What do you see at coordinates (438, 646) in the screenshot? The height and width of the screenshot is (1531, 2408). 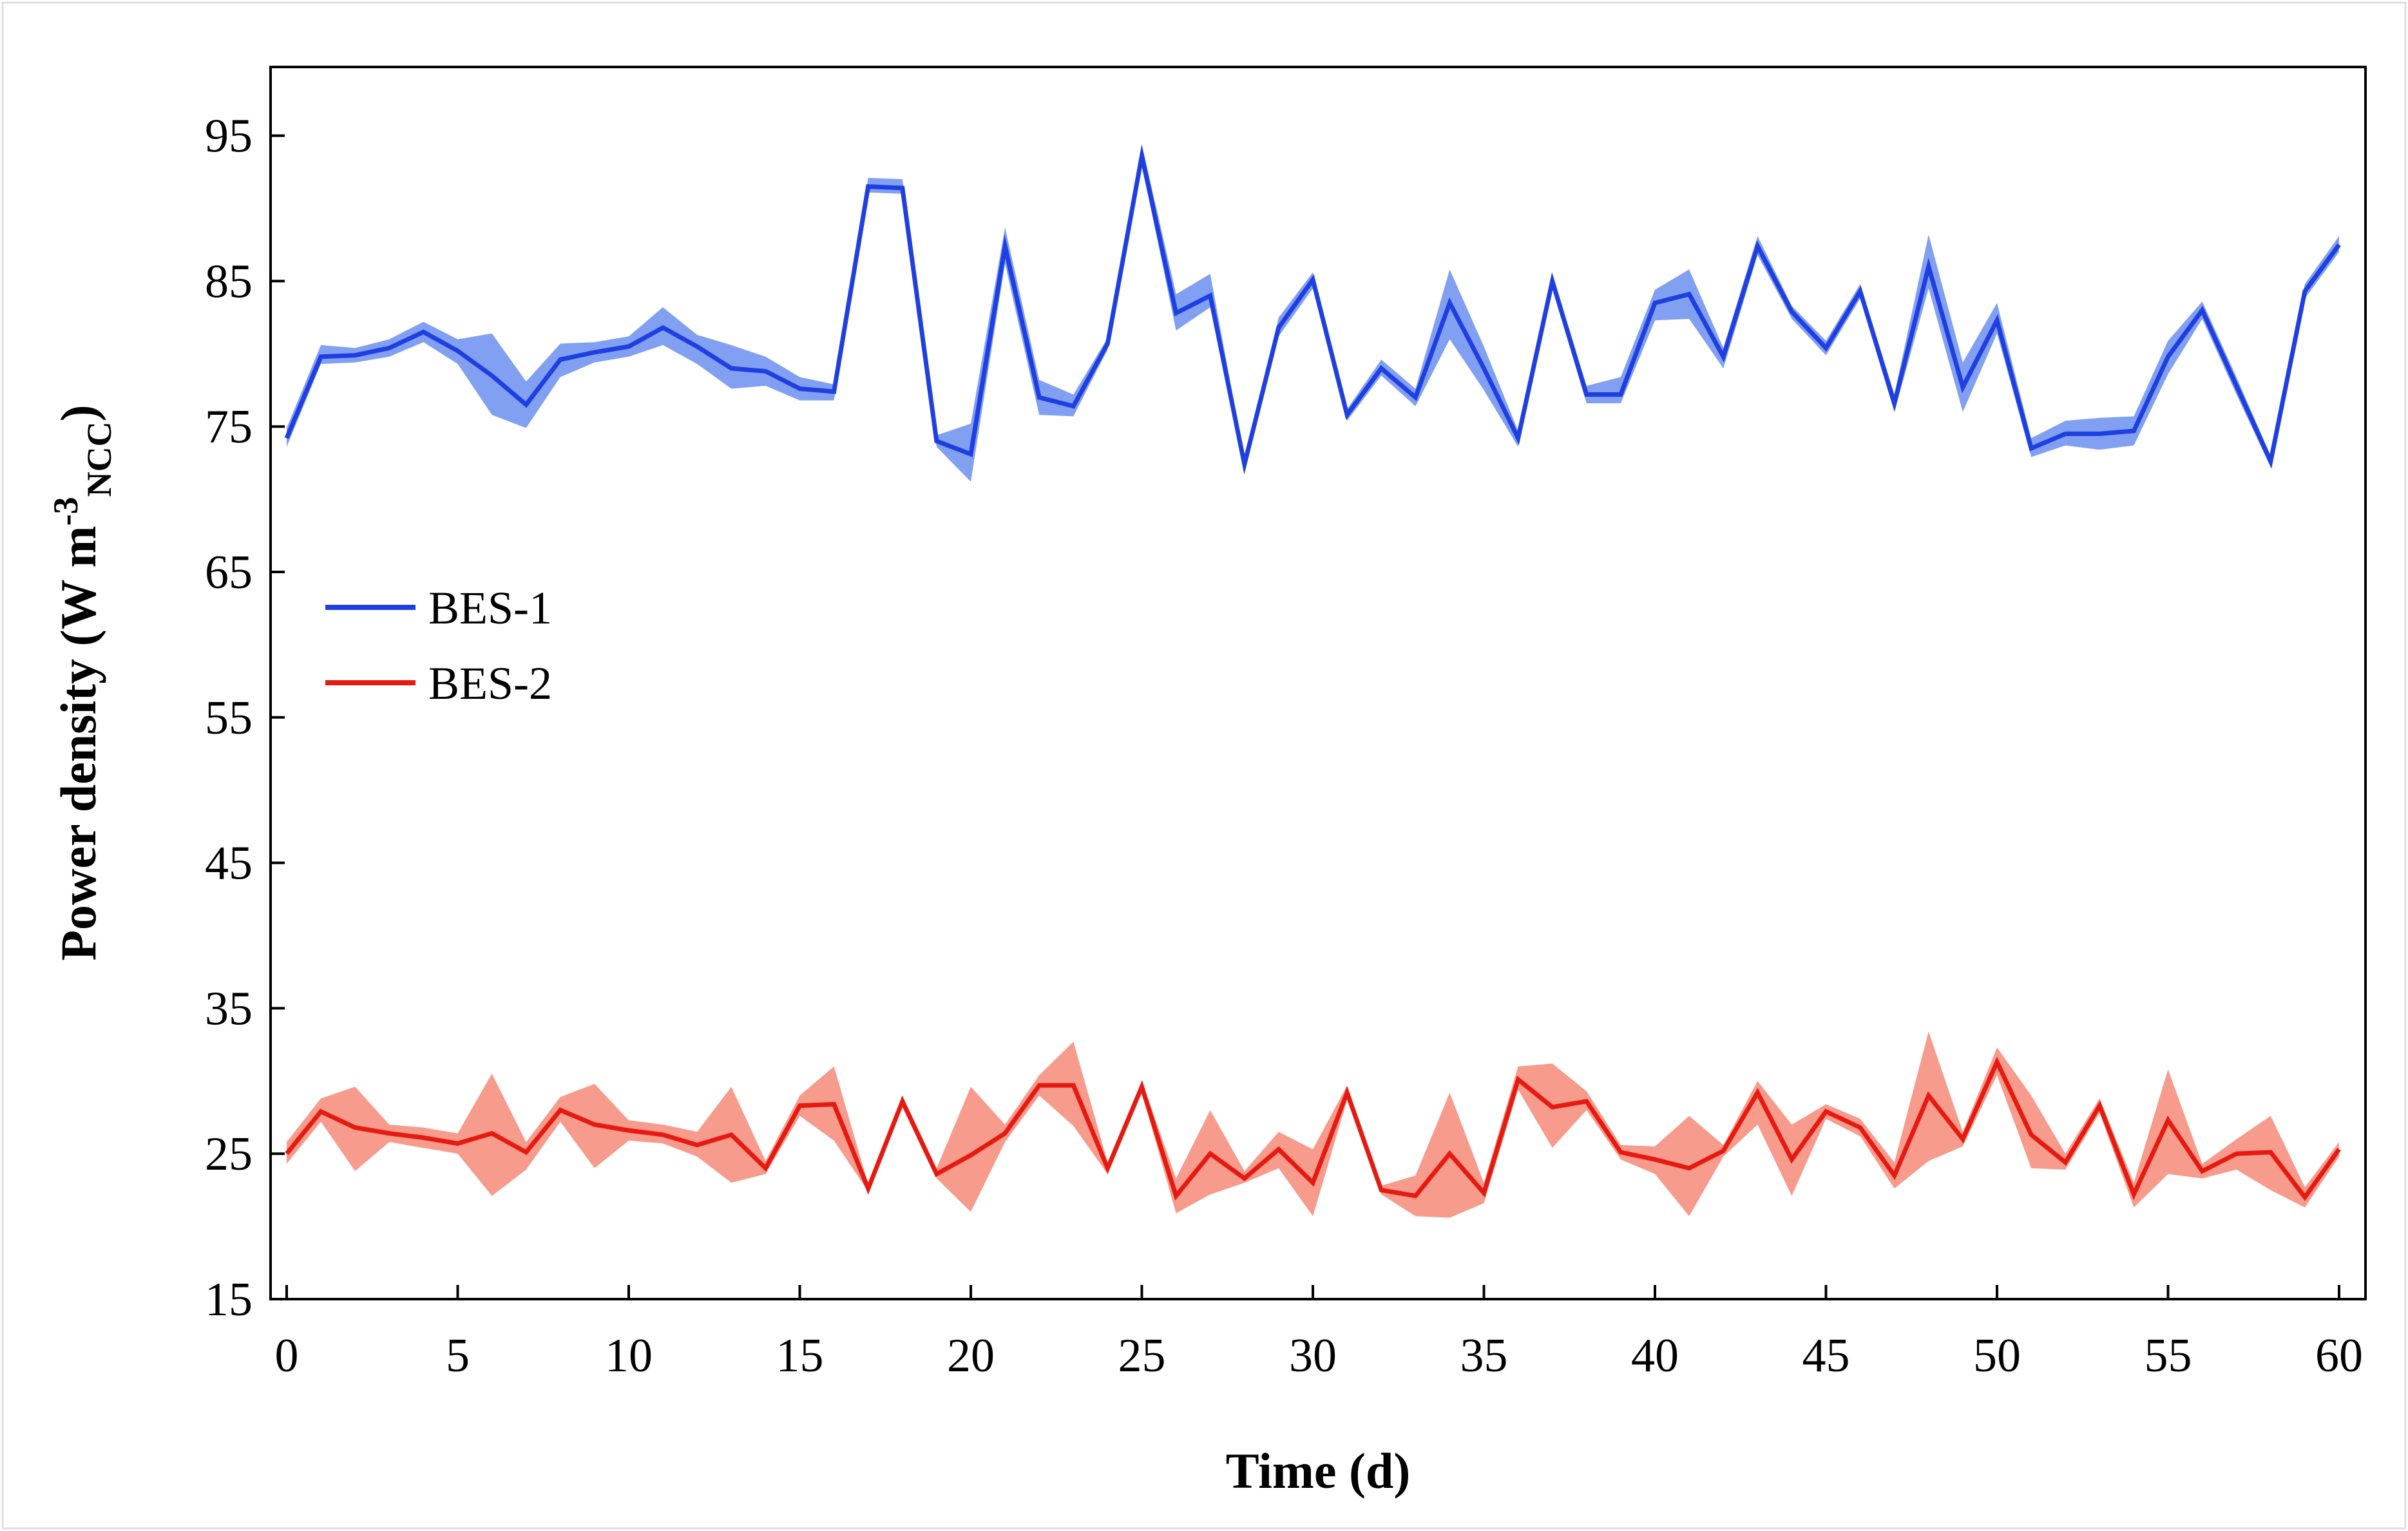 I see `legend: BES-1 BES-2` at bounding box center [438, 646].